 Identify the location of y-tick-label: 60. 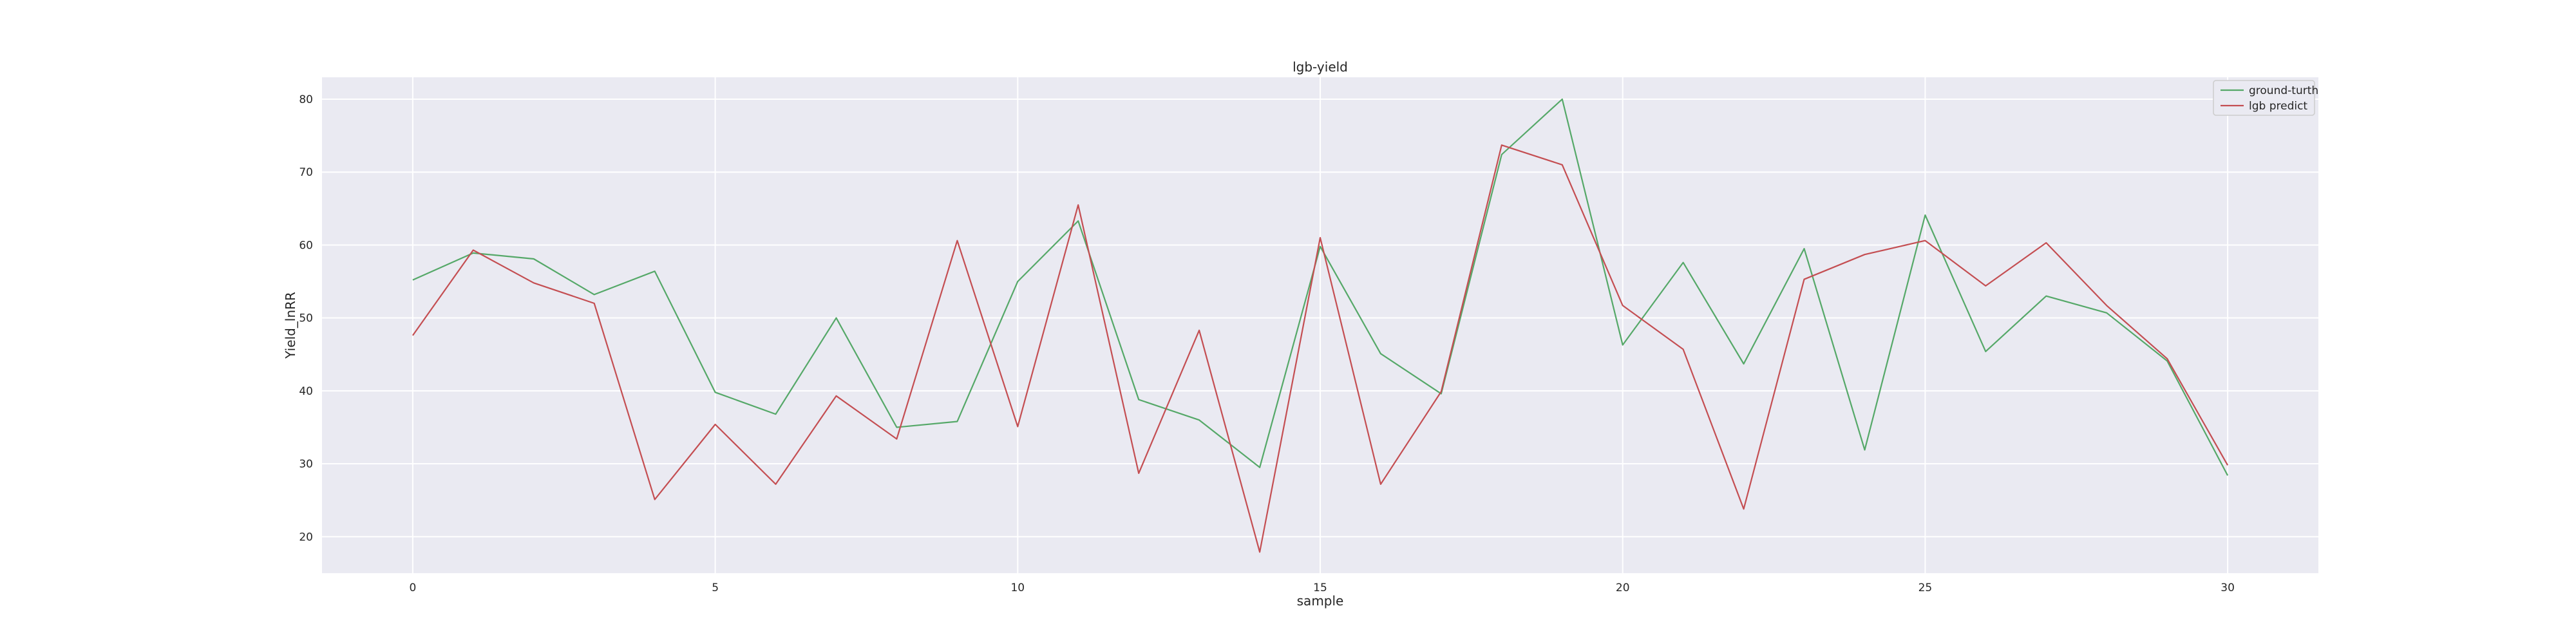
(306, 246).